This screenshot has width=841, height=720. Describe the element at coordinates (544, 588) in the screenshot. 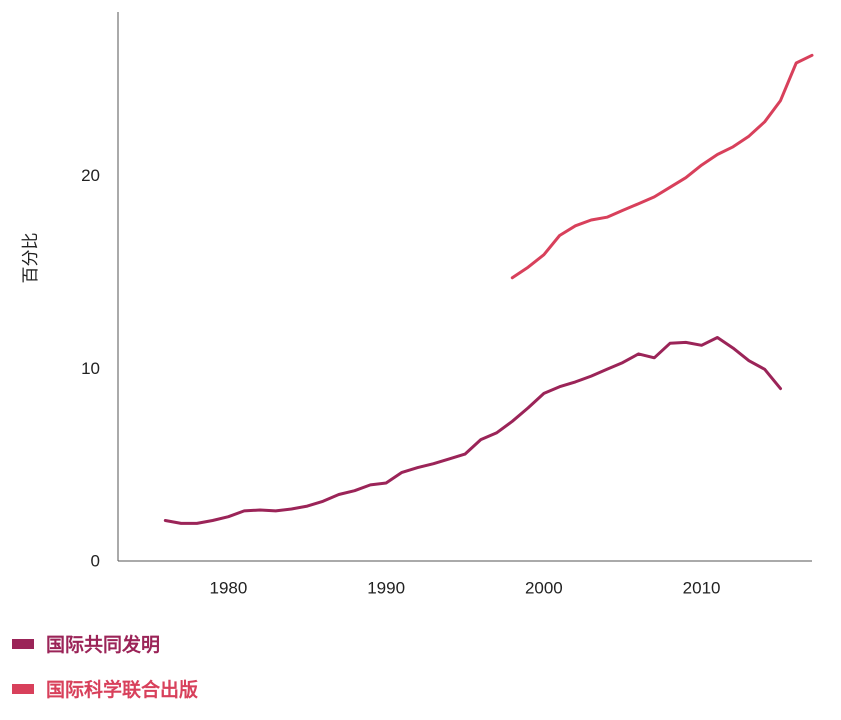

I see `x-tick-label: 2000` at that location.